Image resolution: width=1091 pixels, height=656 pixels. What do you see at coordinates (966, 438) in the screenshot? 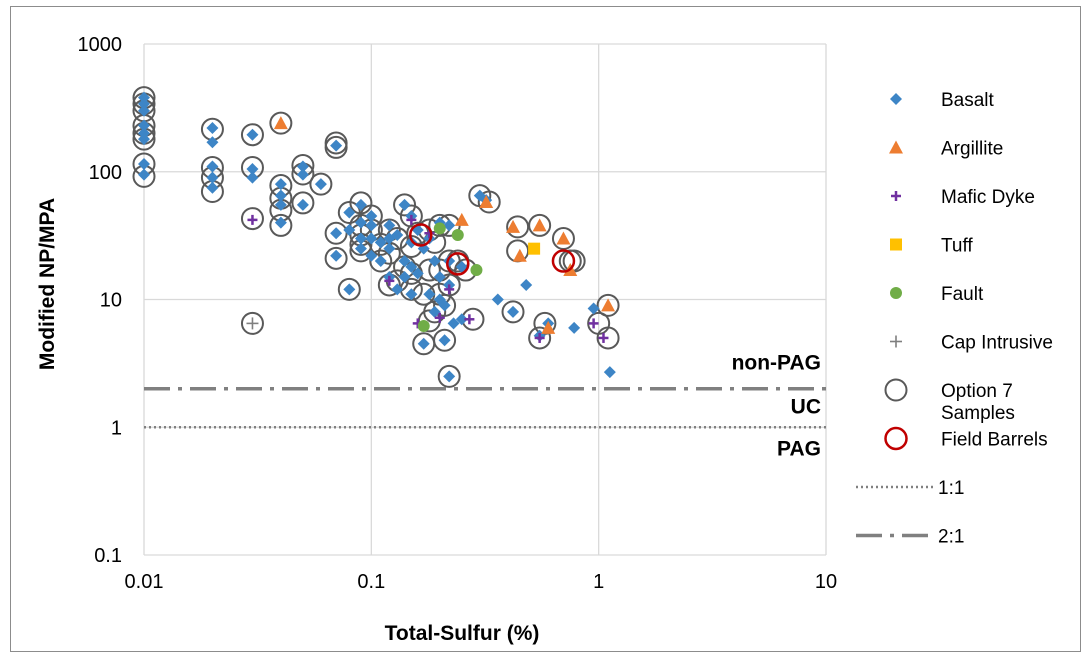
I see `legend-item: Field Barrels` at bounding box center [966, 438].